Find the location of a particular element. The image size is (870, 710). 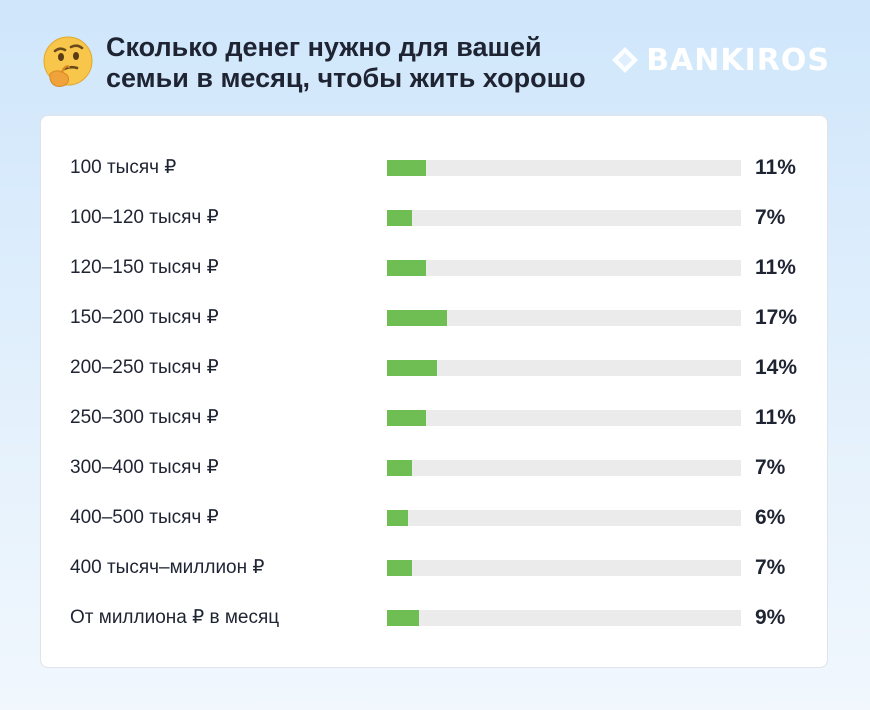

chart-row: 150–200 тысяч ₽ 17% is located at coordinates (435, 318).